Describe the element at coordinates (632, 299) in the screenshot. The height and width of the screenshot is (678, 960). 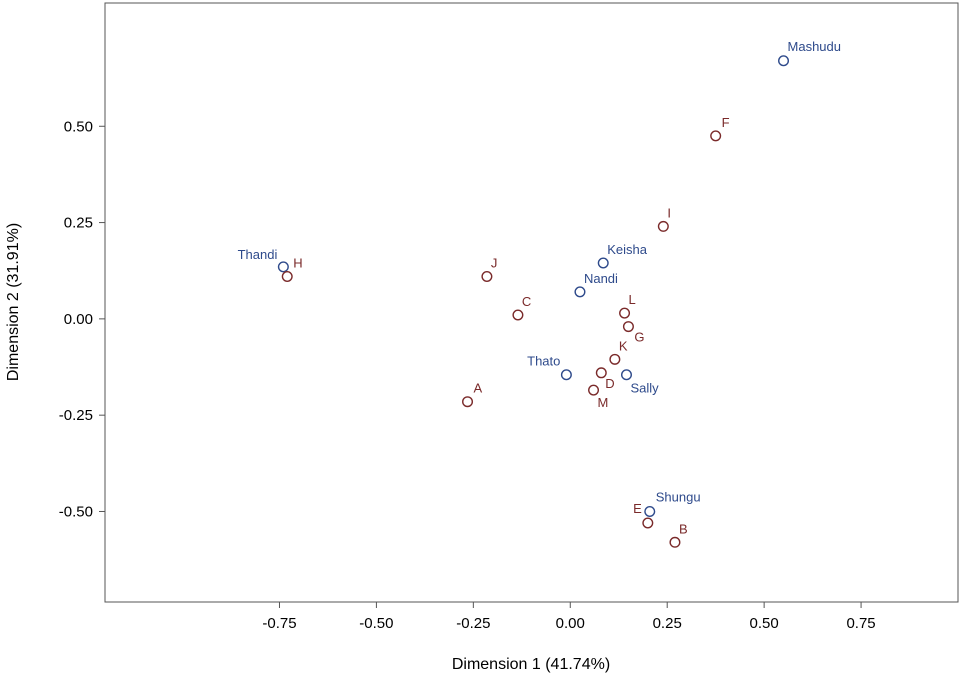
I see `point-label: L` at that location.